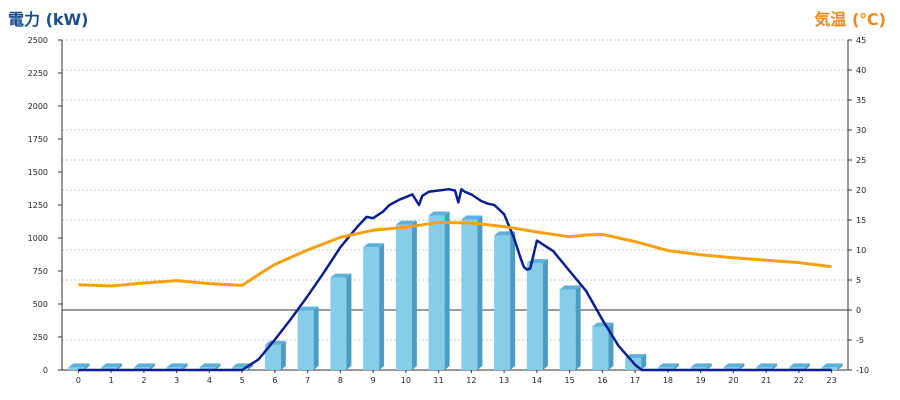 The height and width of the screenshot is (400, 900). I want to click on right-axis-title: 気温 (℃), so click(850, 19).